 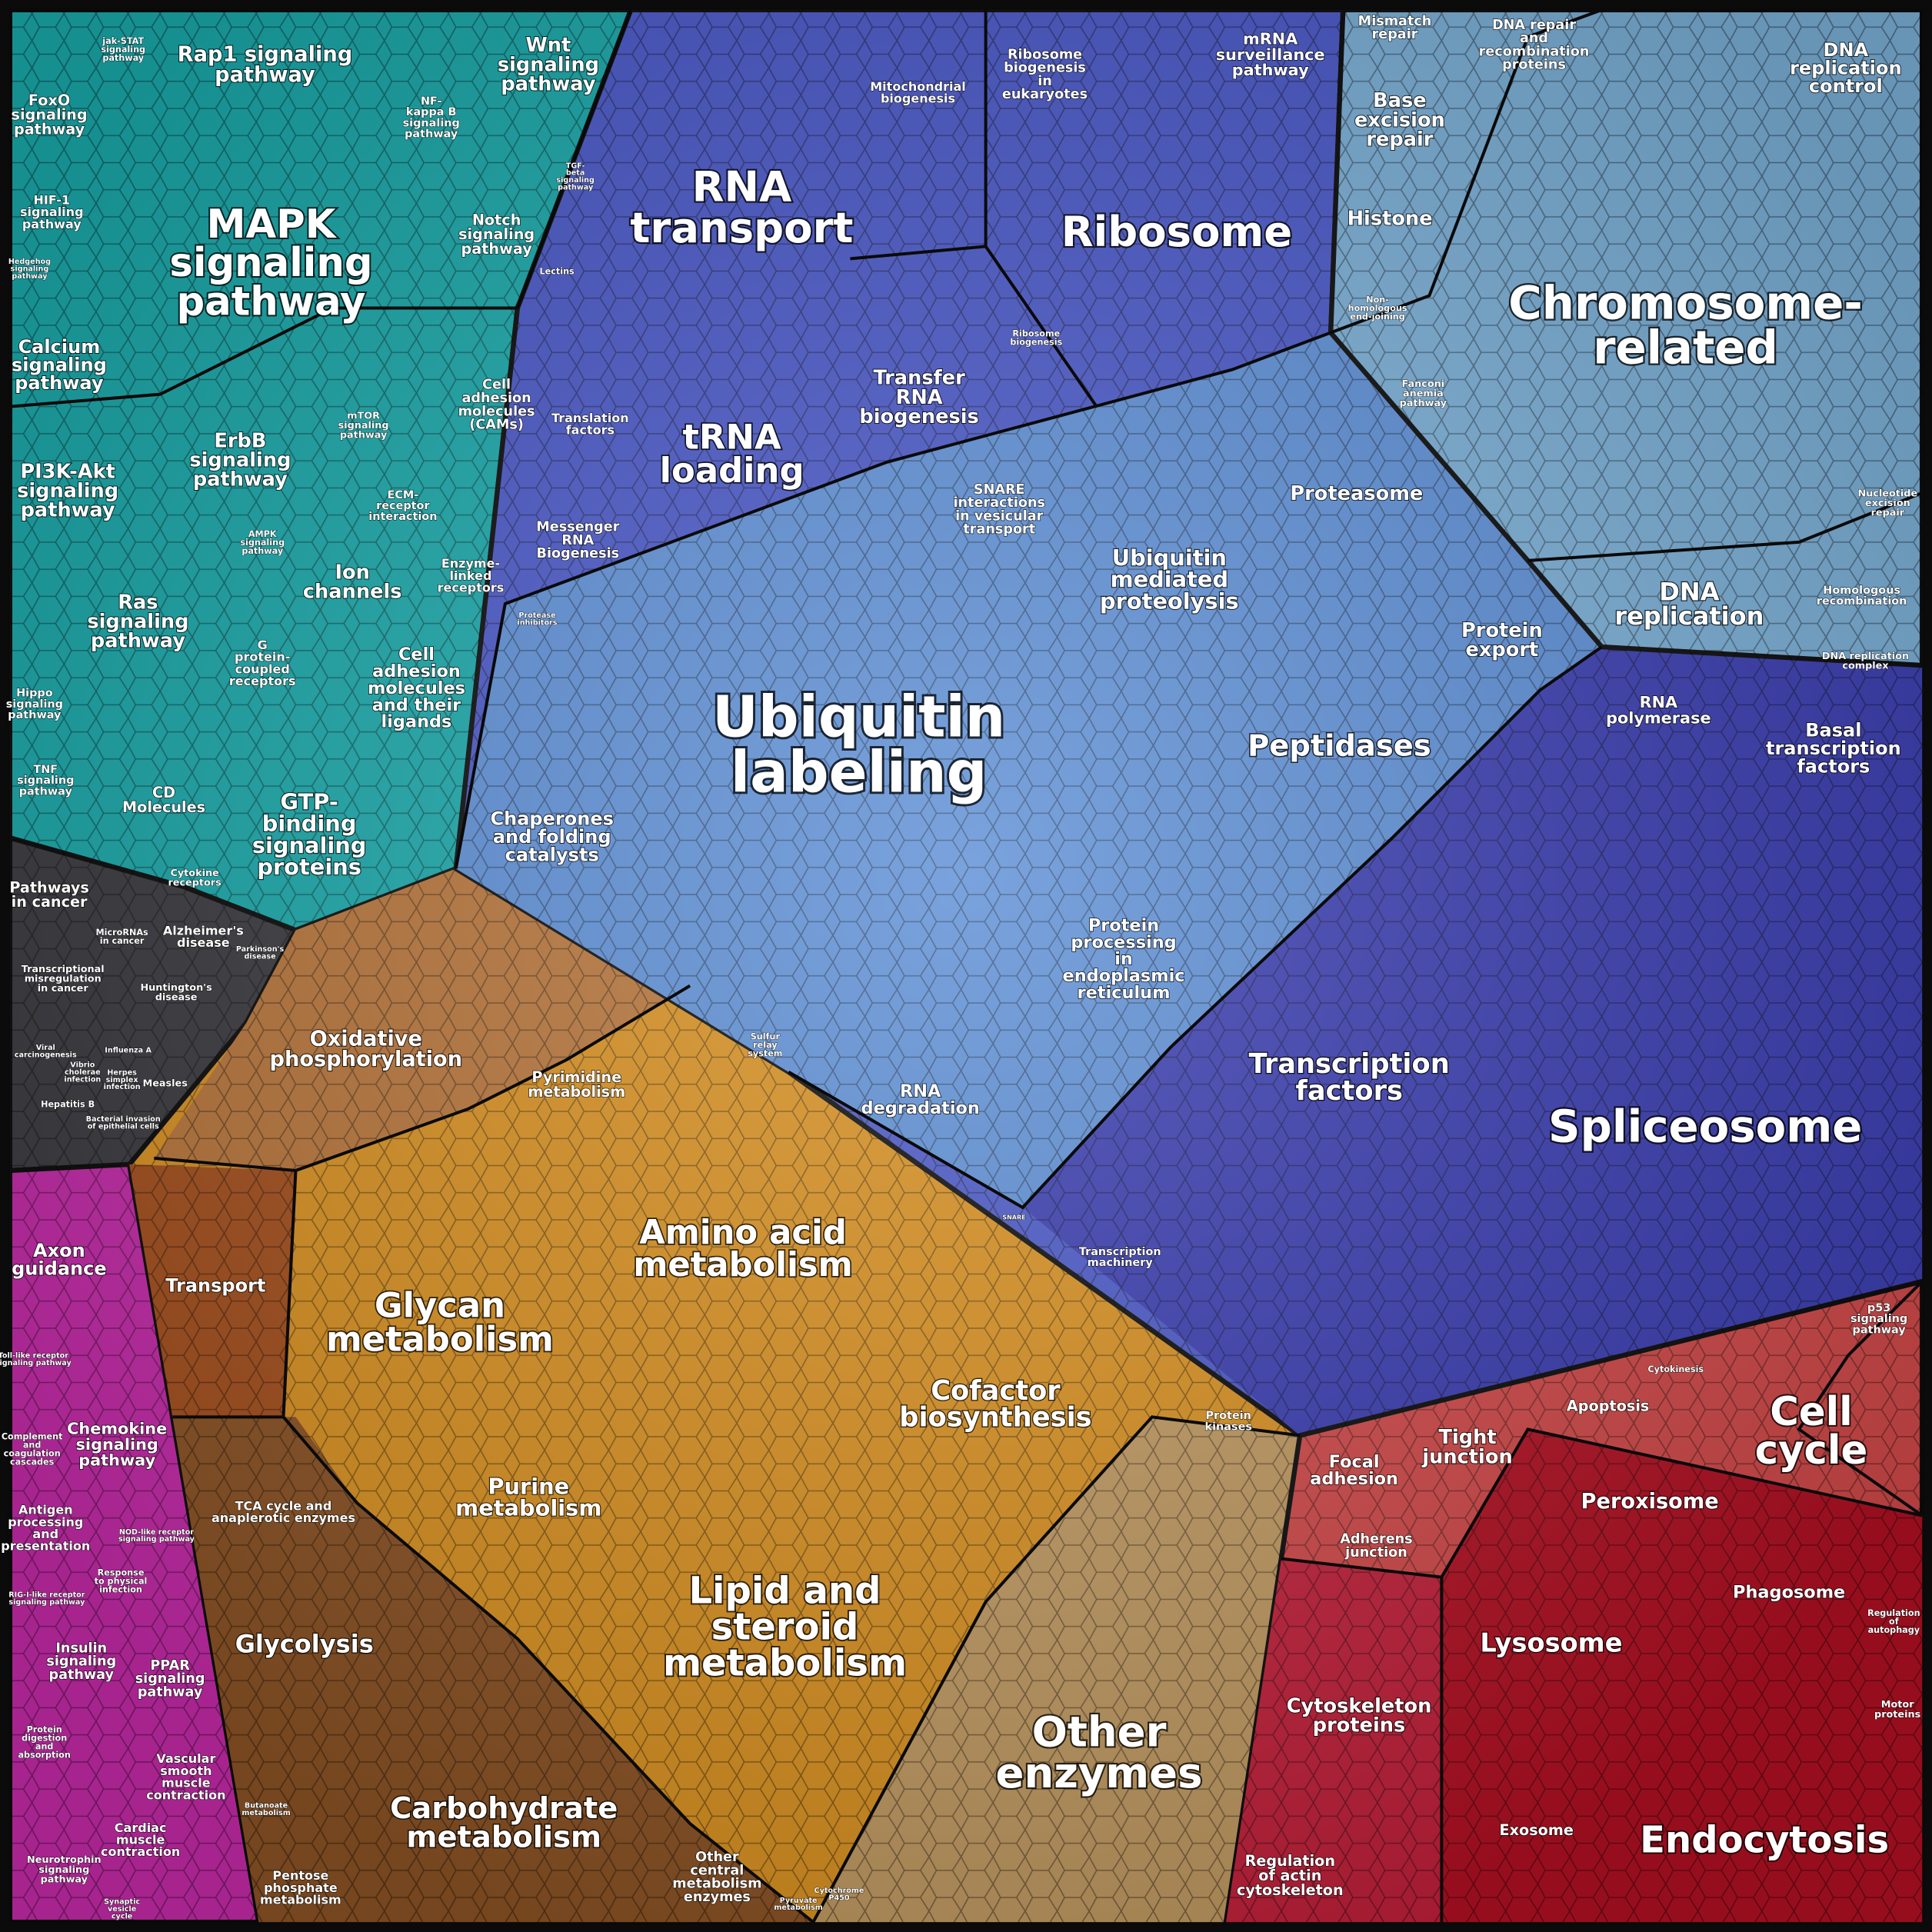 What do you see at coordinates (1045, 74) in the screenshot?
I see `region-label: Ribosome biogenesis in eukaryotes` at bounding box center [1045, 74].